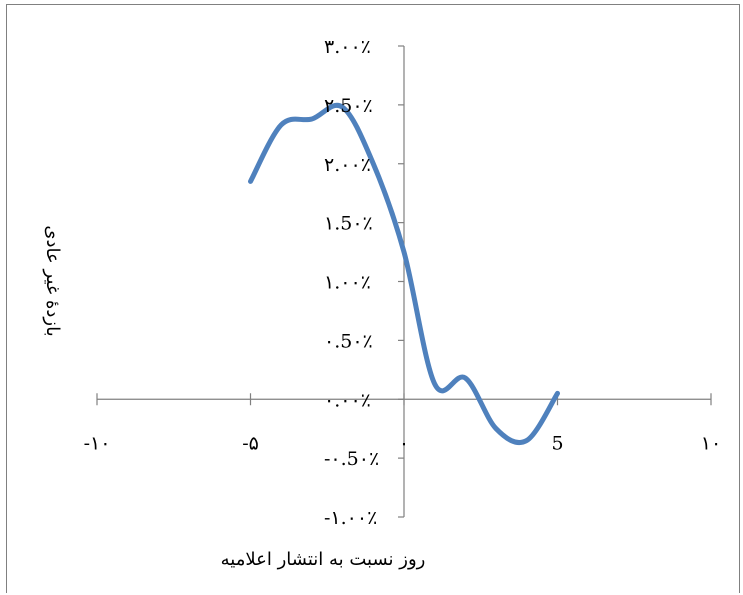 The width and height of the screenshot is (743, 595). Describe the element at coordinates (348, 224) in the screenshot. I see `y-tick-label: ۱.5۰٪` at that location.